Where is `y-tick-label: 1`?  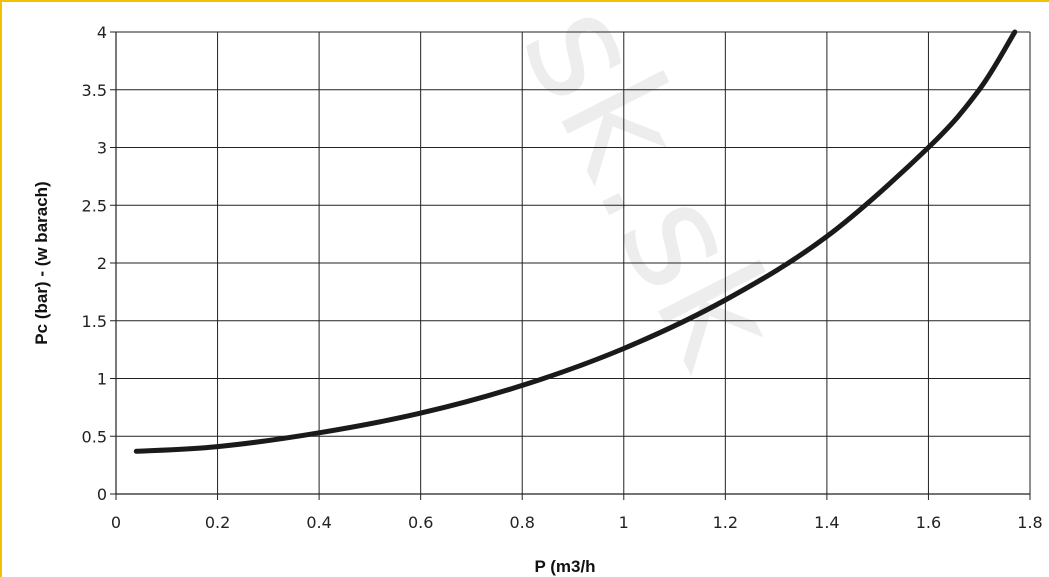
y-tick-label: 1 is located at coordinates (102, 379).